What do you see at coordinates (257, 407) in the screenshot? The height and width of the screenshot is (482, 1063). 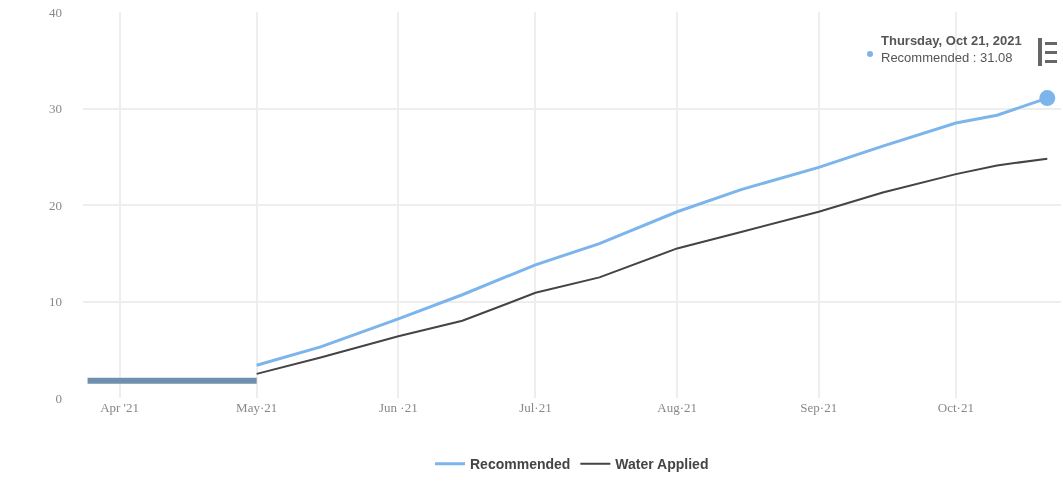 I see `x-tick-label: May·21` at bounding box center [257, 407].